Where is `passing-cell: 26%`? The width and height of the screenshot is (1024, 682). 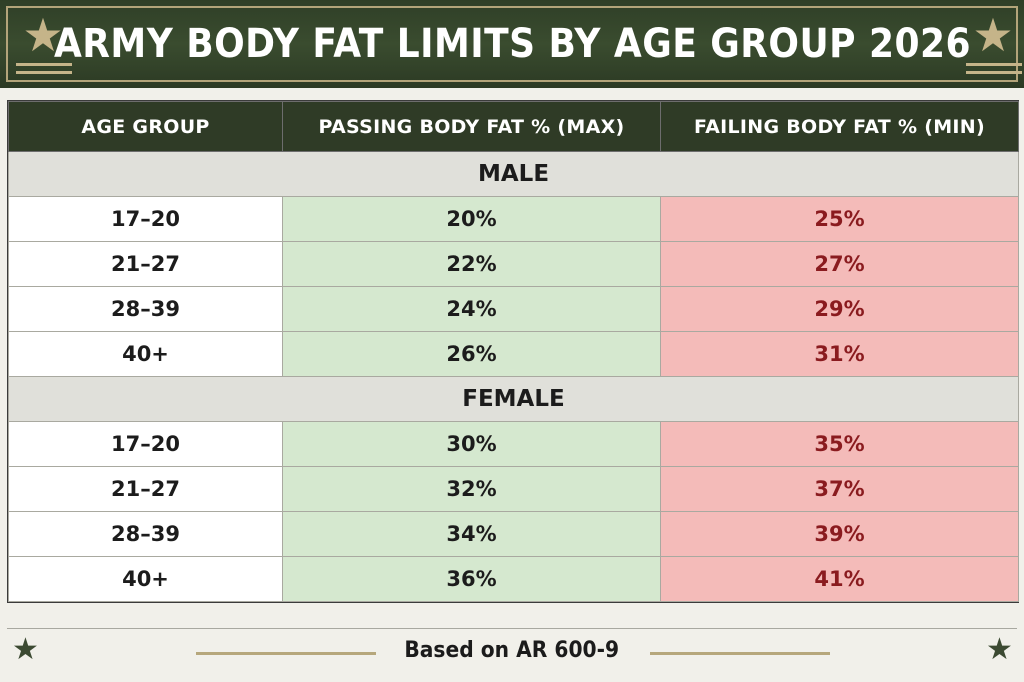 passing-cell: 26% is located at coordinates (471, 354).